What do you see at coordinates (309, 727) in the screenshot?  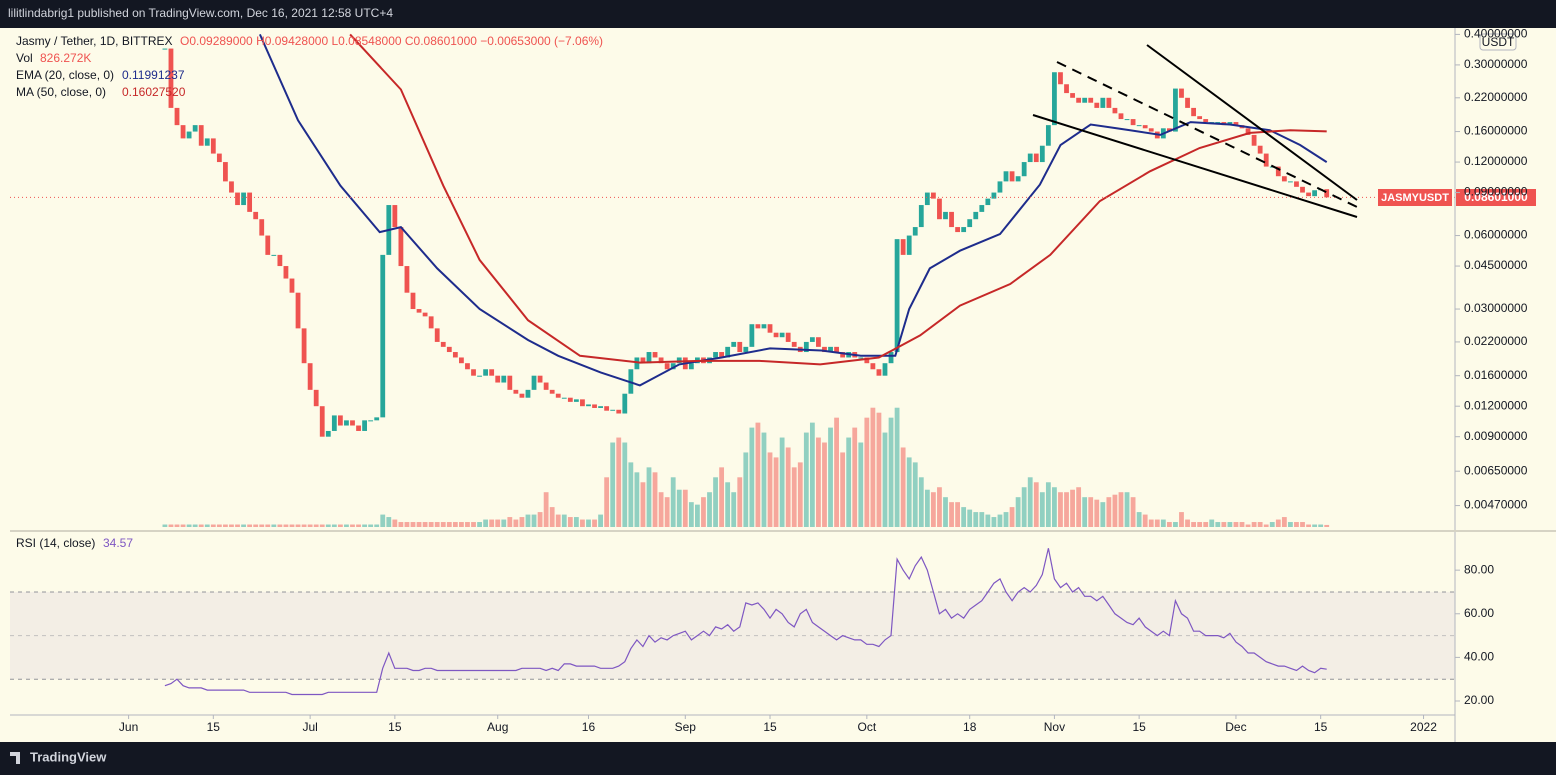 I see `x-tick-label: Jul` at bounding box center [309, 727].